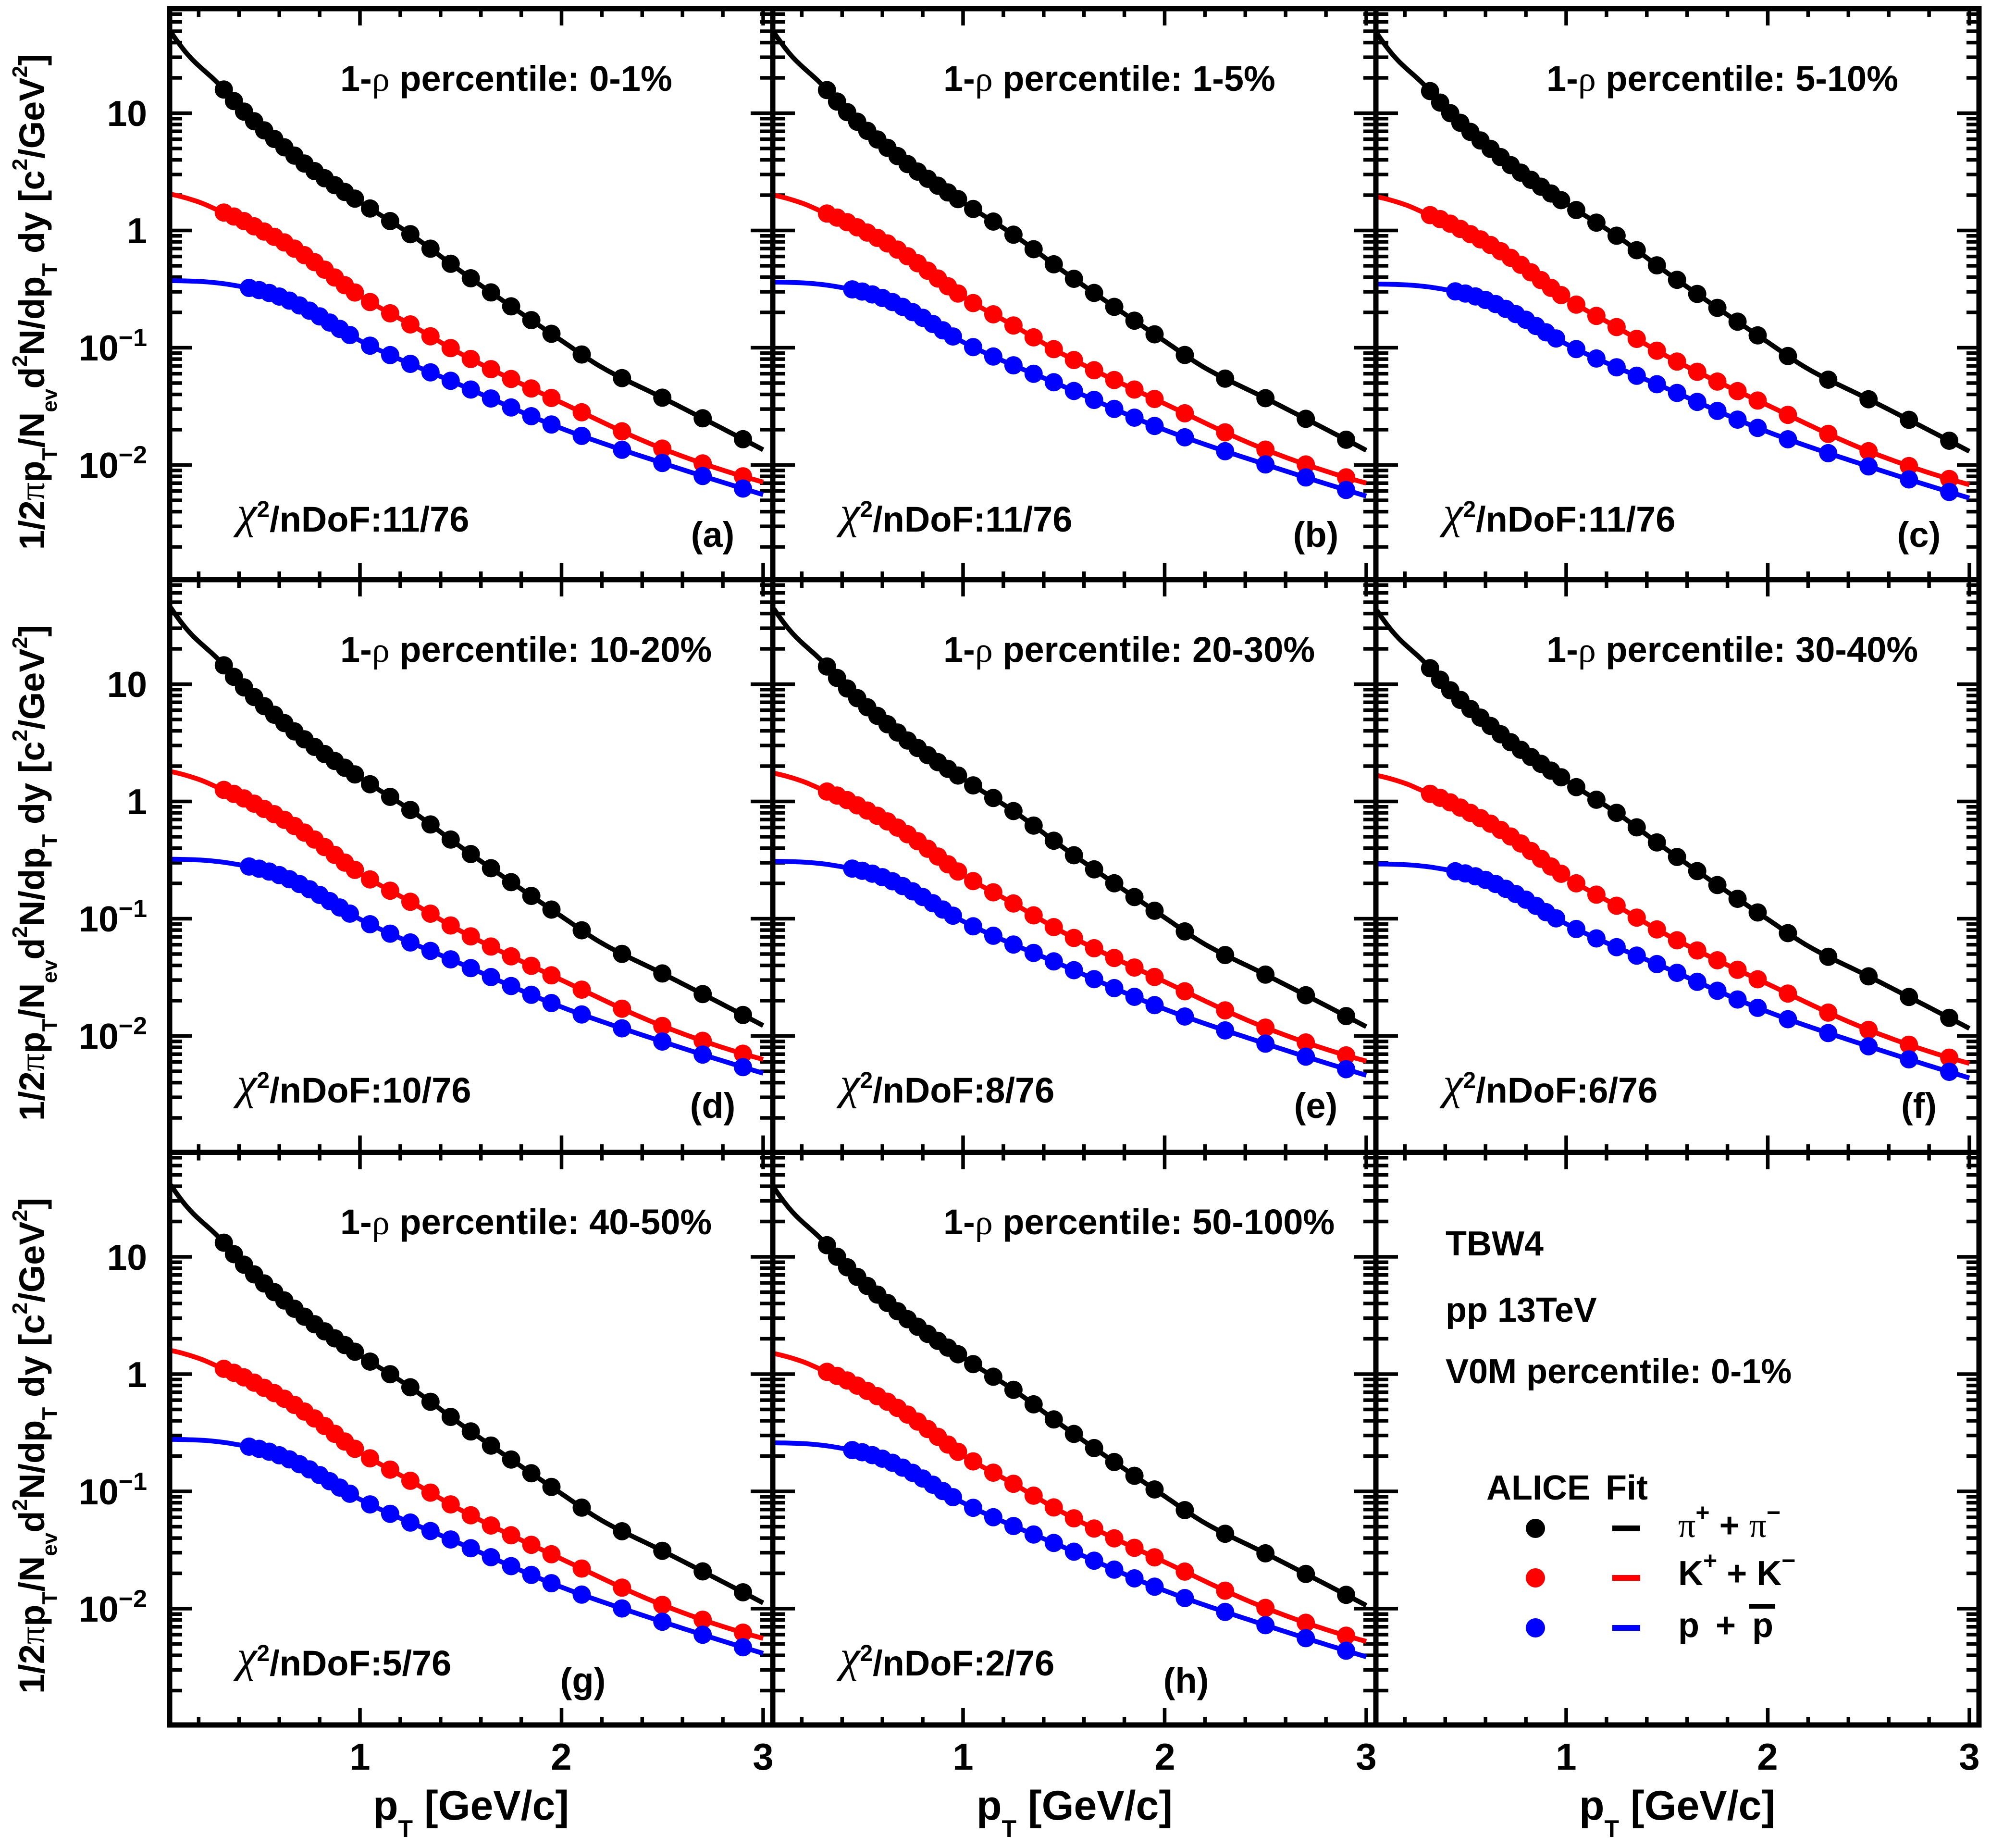  I want to click on svg-text: V0M percentile: 0-1%, so click(1619, 1371).